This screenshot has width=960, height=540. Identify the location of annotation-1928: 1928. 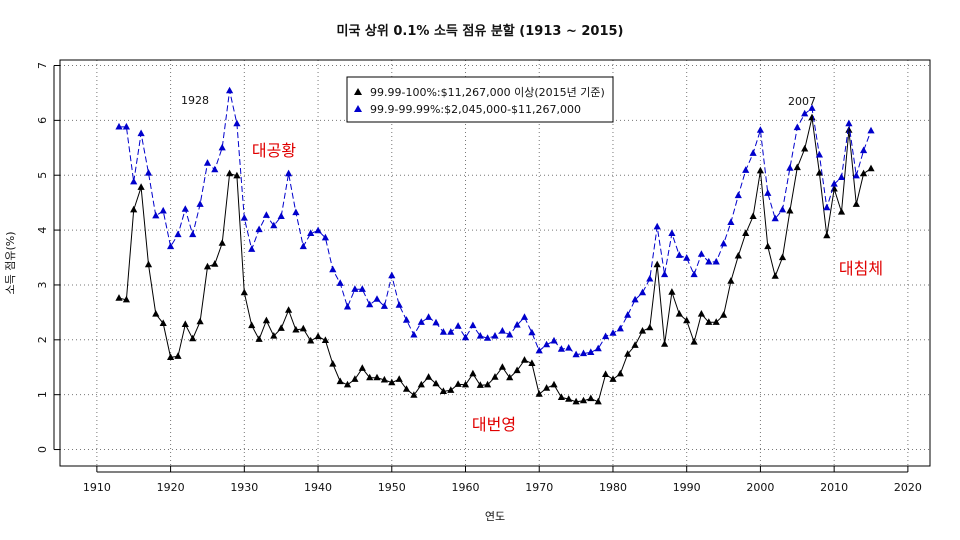
(195, 100).